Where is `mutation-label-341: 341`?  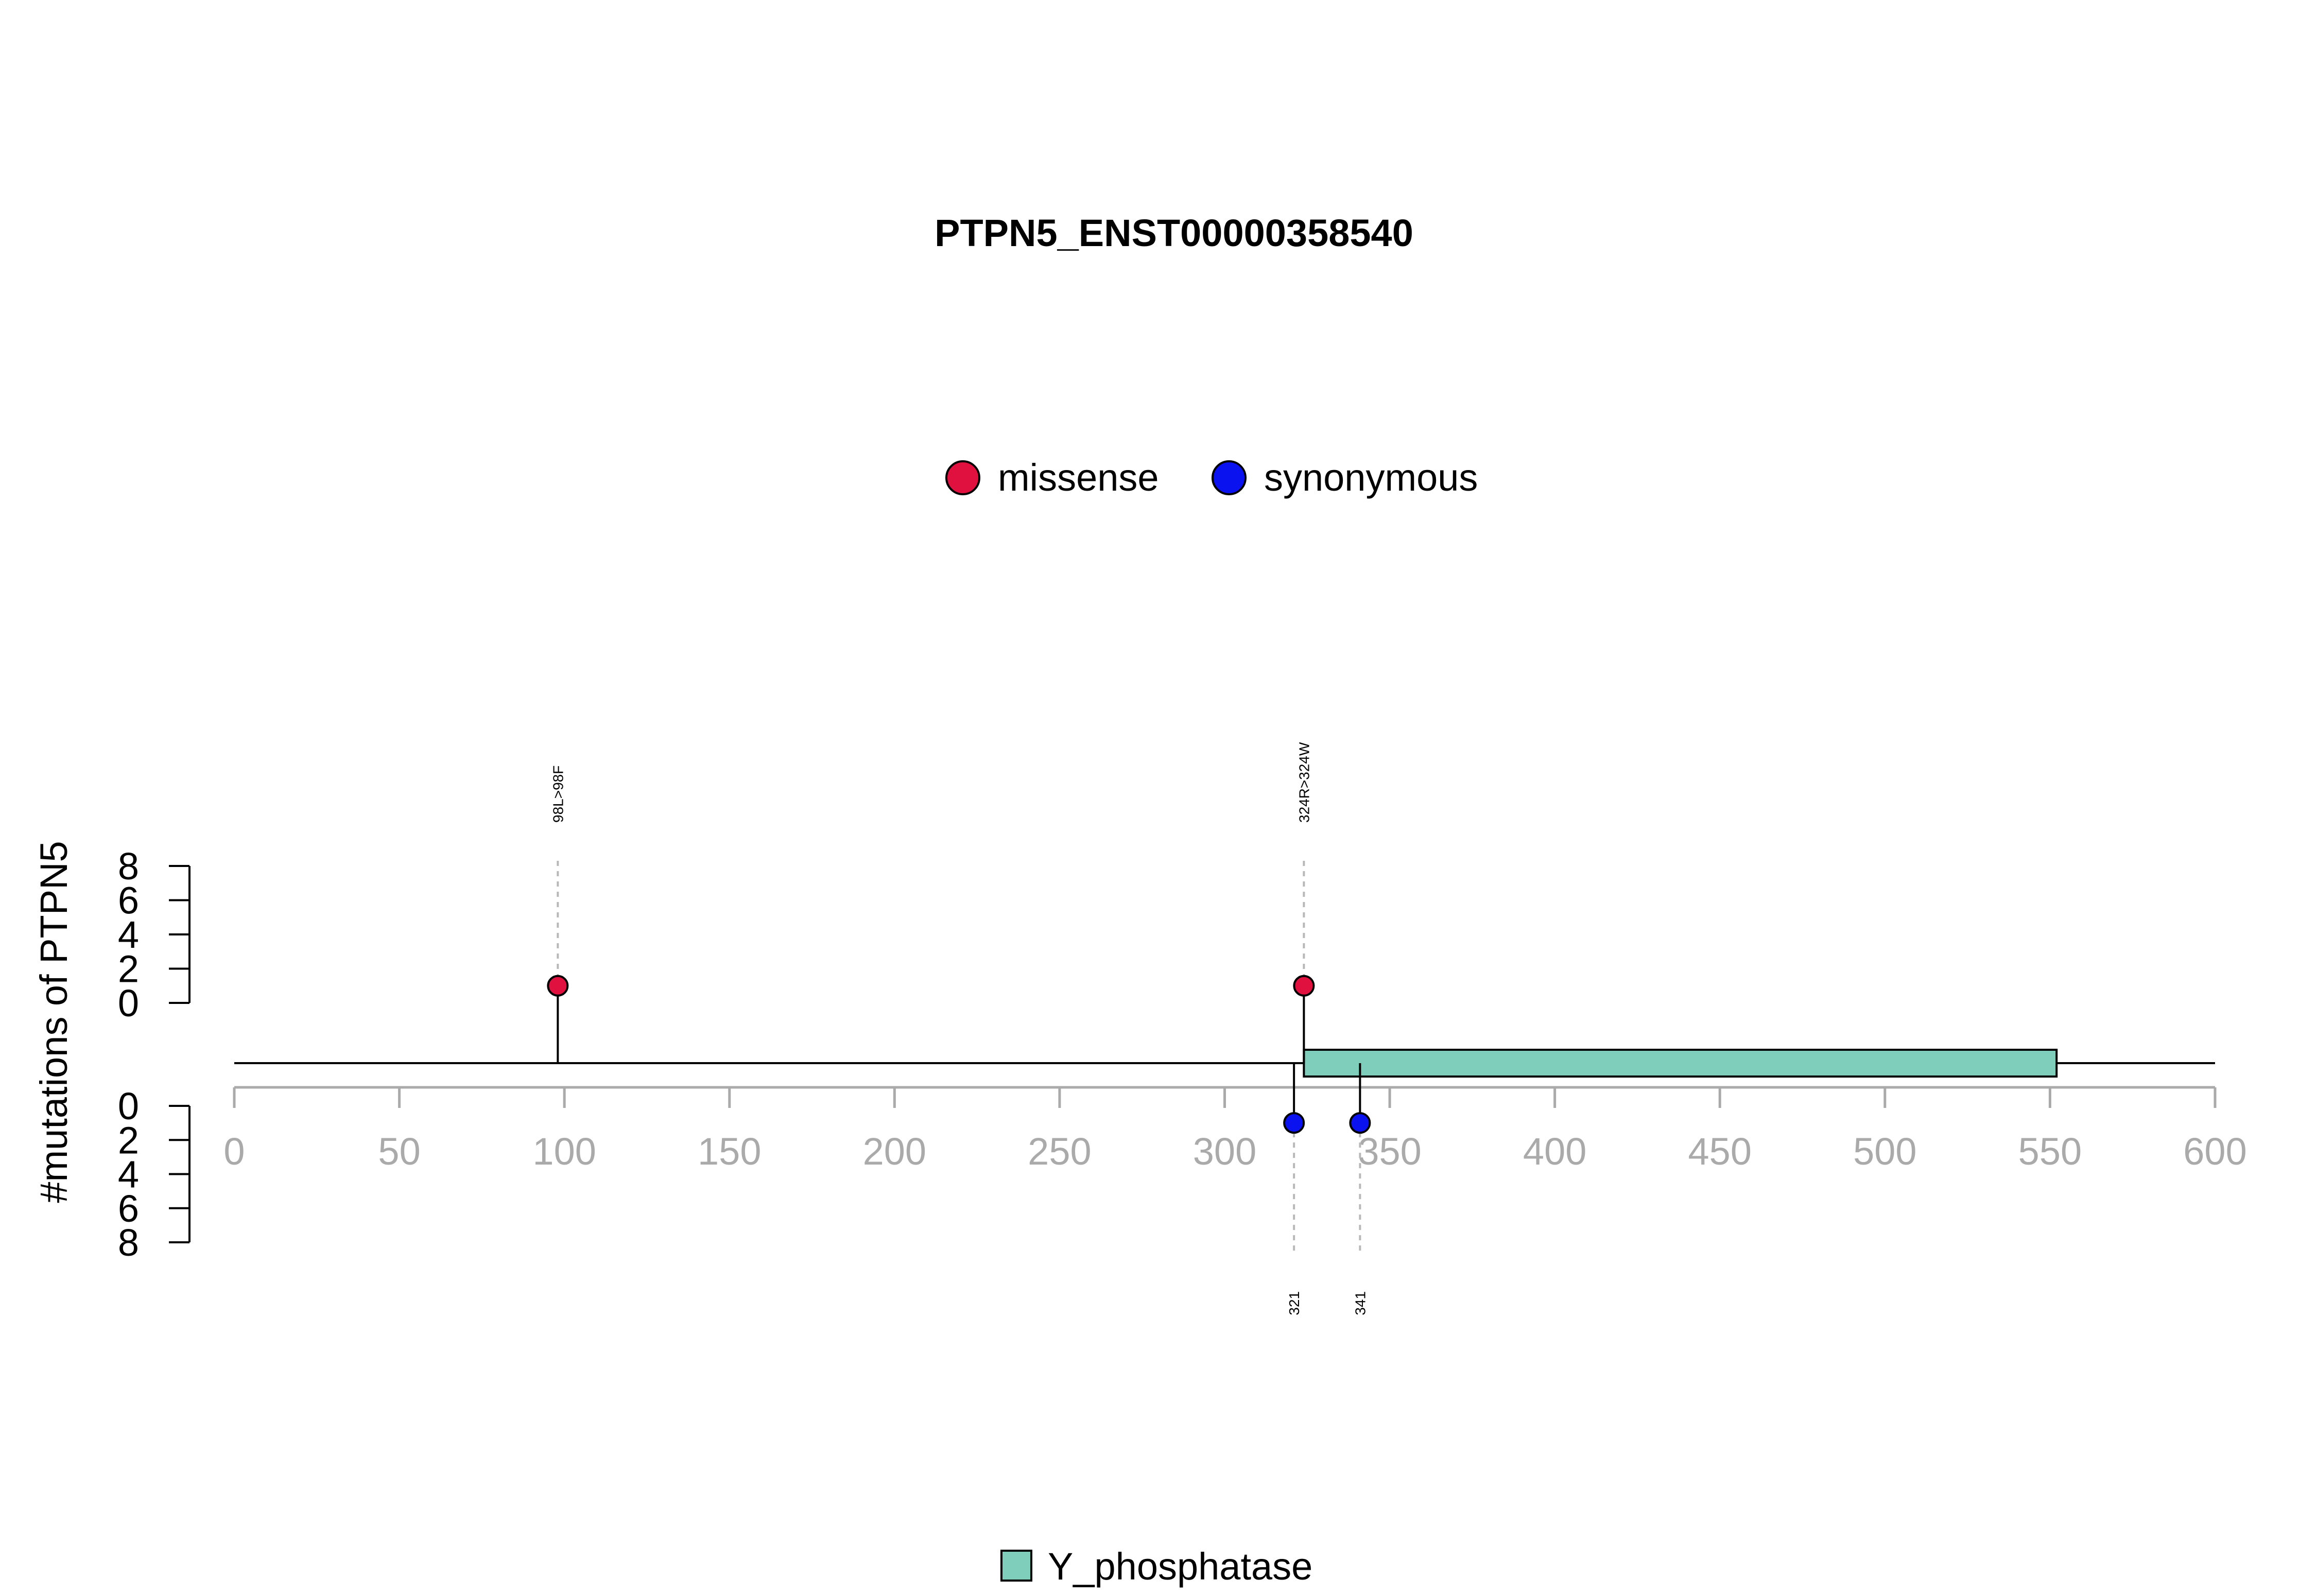
mutation-label-341: 341 is located at coordinates (1360, 1303).